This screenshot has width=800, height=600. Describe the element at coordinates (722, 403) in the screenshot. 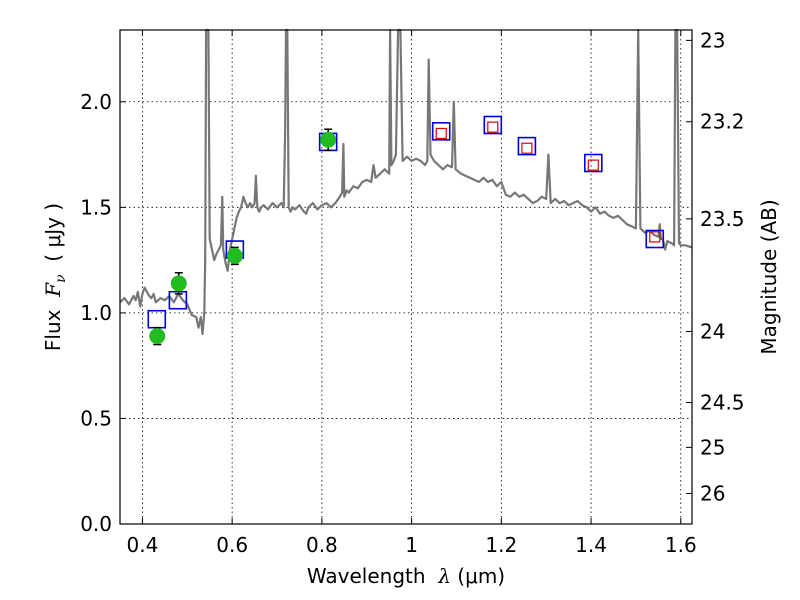

I see `y2-tick-label: 24.5` at that location.